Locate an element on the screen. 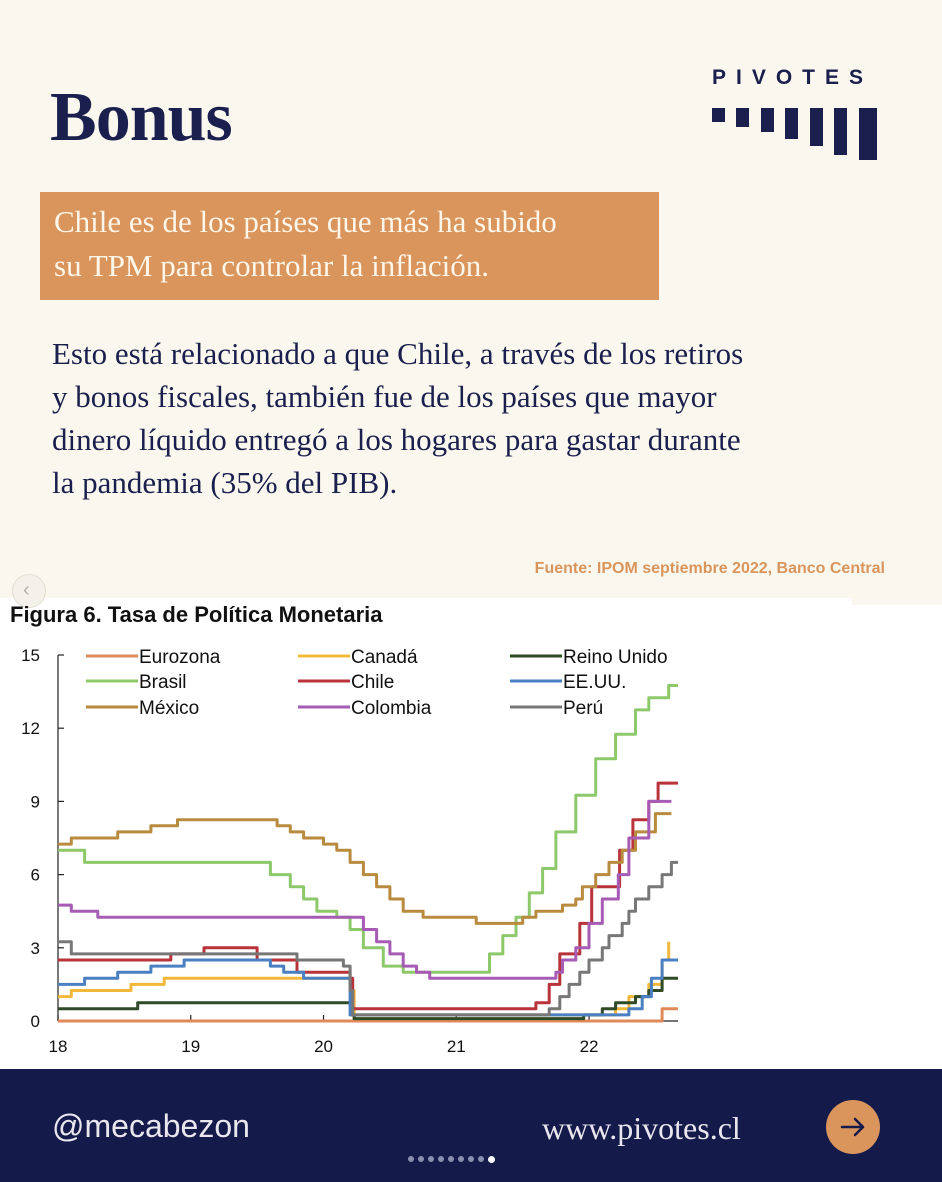 This screenshot has width=942, height=1182. brand-bars-icon is located at coordinates (794, 134).